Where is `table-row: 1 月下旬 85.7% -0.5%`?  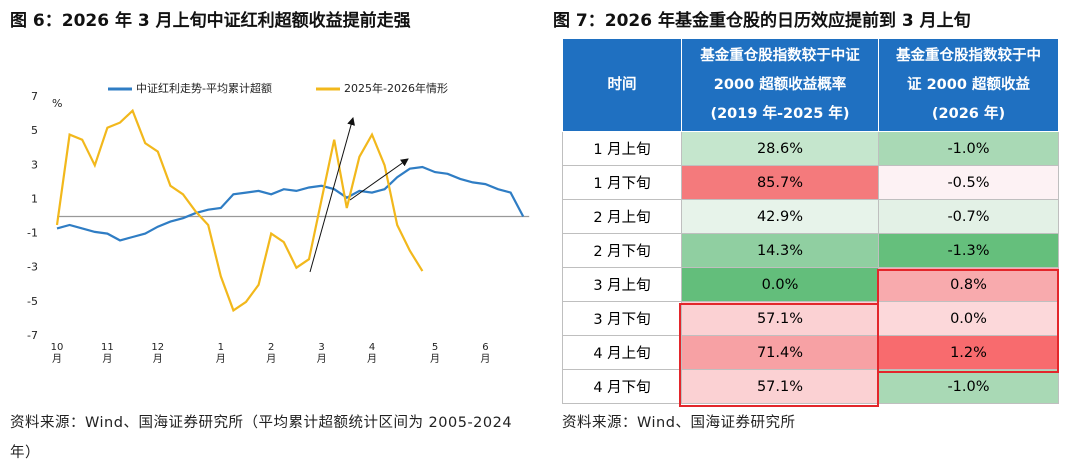 table-row: 1 月下旬 85.7% -0.5% is located at coordinates (810, 182).